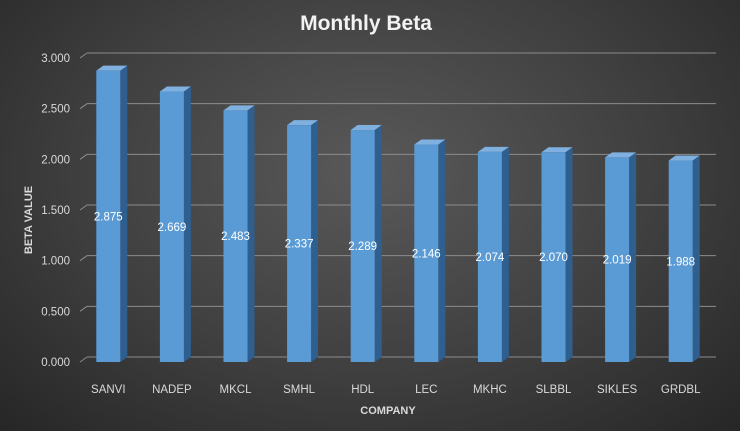 The height and width of the screenshot is (431, 740). I want to click on x-tick-label: HDL, so click(363, 390).